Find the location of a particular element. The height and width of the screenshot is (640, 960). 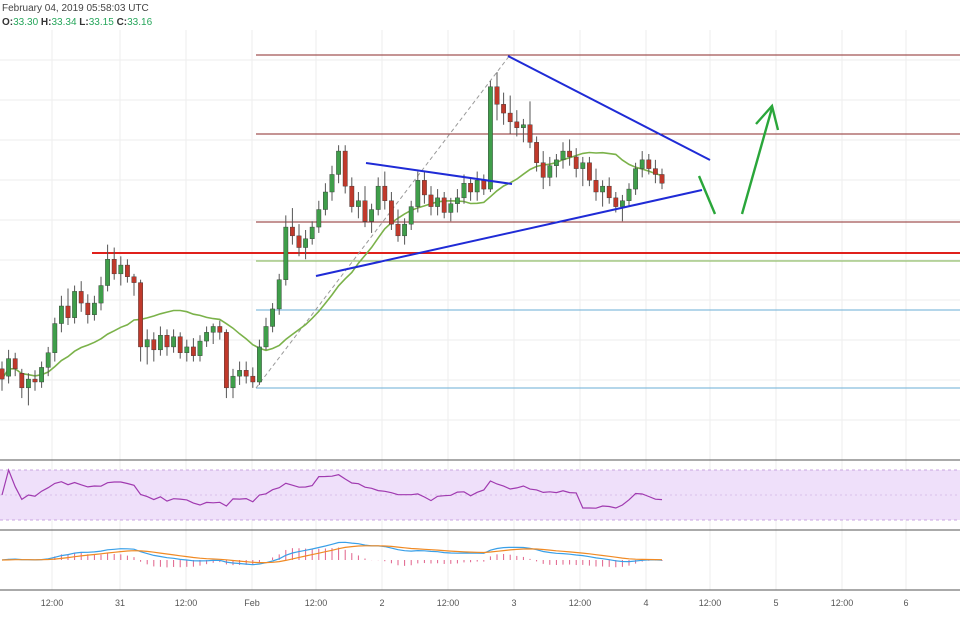

ohlc-close-value: 33.16 is located at coordinates (140, 22).